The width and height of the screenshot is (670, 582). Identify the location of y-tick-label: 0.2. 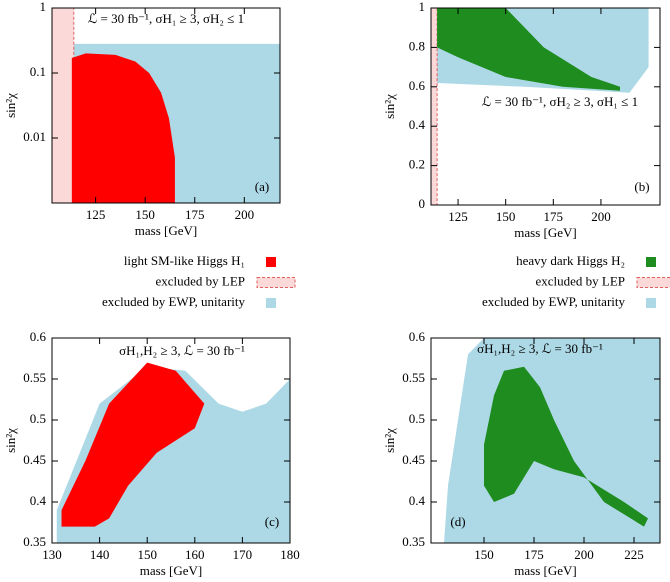
(417, 164).